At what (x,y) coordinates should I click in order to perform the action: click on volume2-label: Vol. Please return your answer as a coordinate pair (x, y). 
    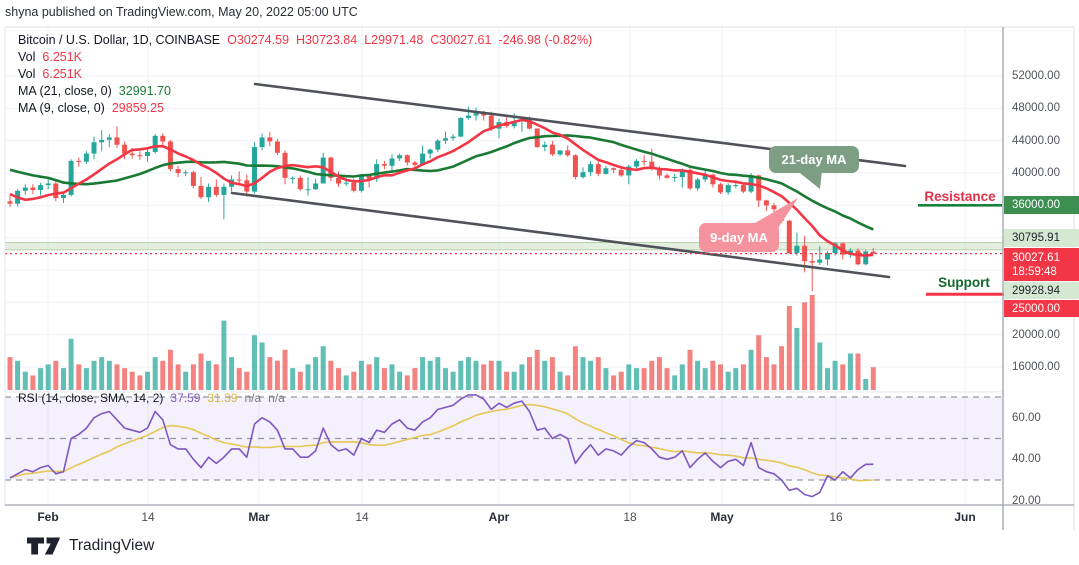
    Looking at the image, I should click on (27, 74).